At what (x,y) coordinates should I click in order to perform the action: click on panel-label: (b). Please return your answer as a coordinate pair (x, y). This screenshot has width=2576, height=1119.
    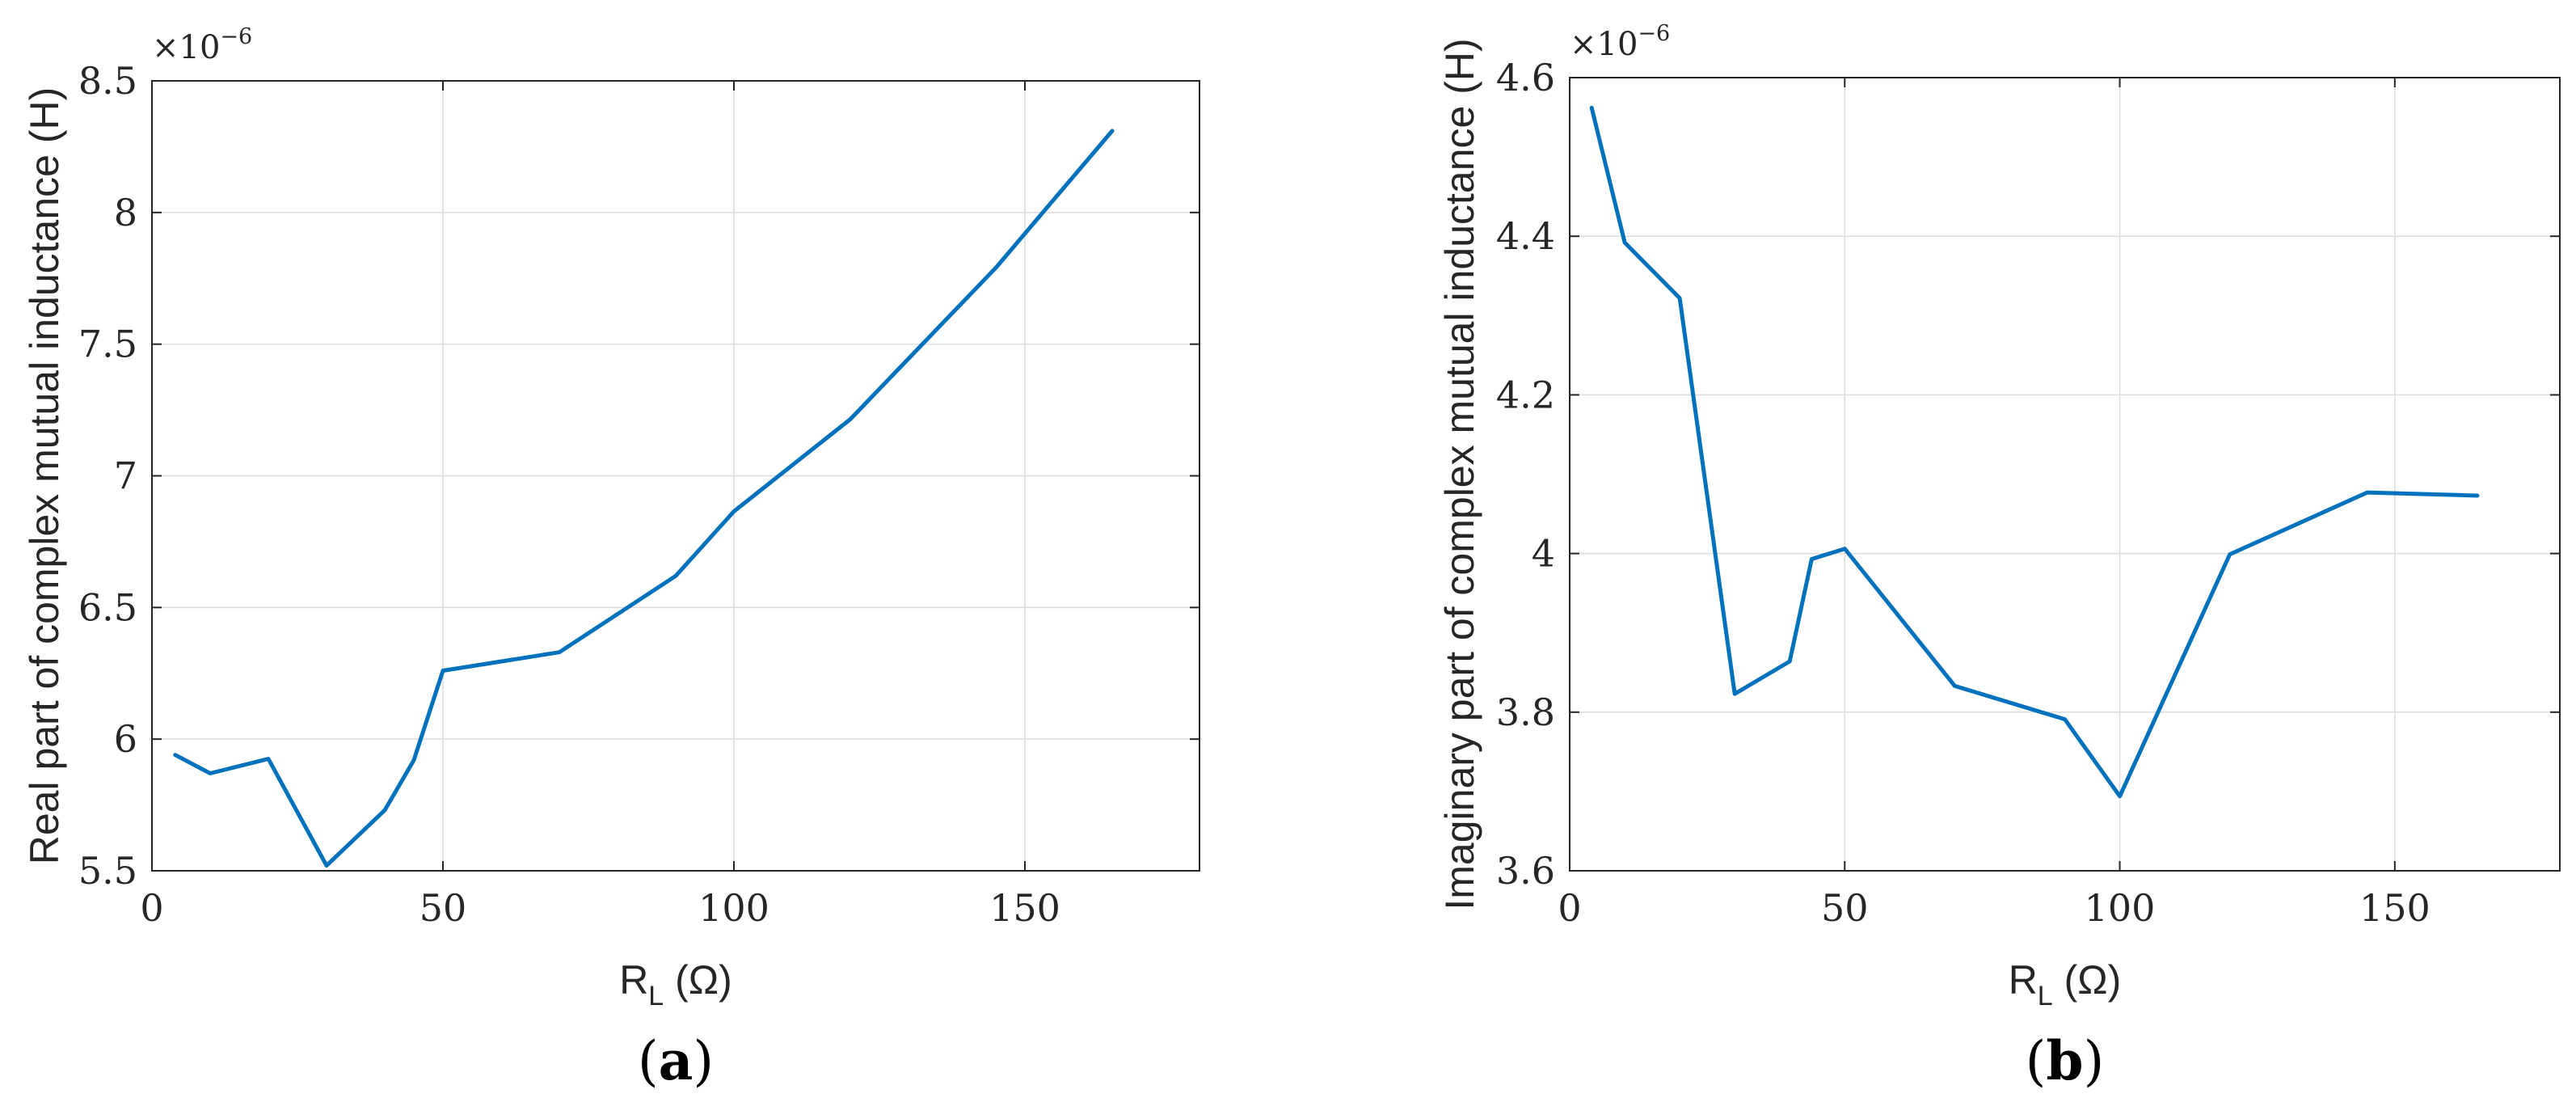
    Looking at the image, I should click on (2066, 1060).